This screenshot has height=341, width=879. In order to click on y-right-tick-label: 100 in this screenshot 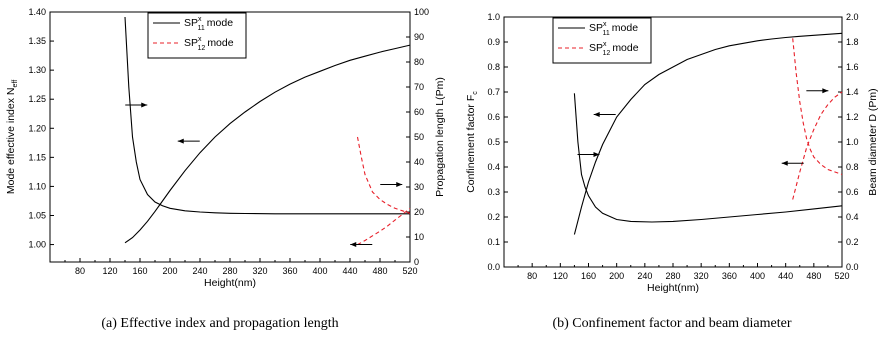, I will do `click(421, 12)`.